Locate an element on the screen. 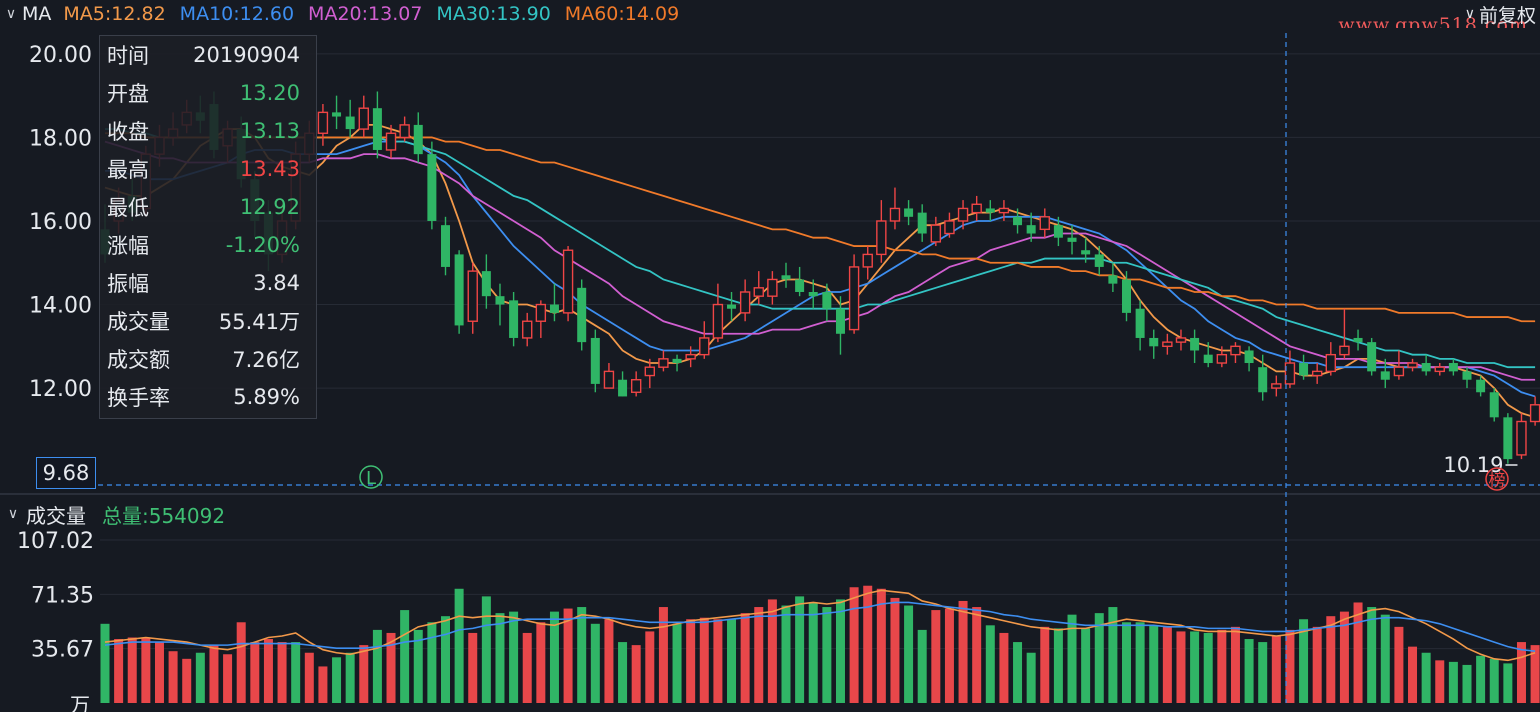 The height and width of the screenshot is (712, 1540). volume-title: 成交量 is located at coordinates (56, 515).